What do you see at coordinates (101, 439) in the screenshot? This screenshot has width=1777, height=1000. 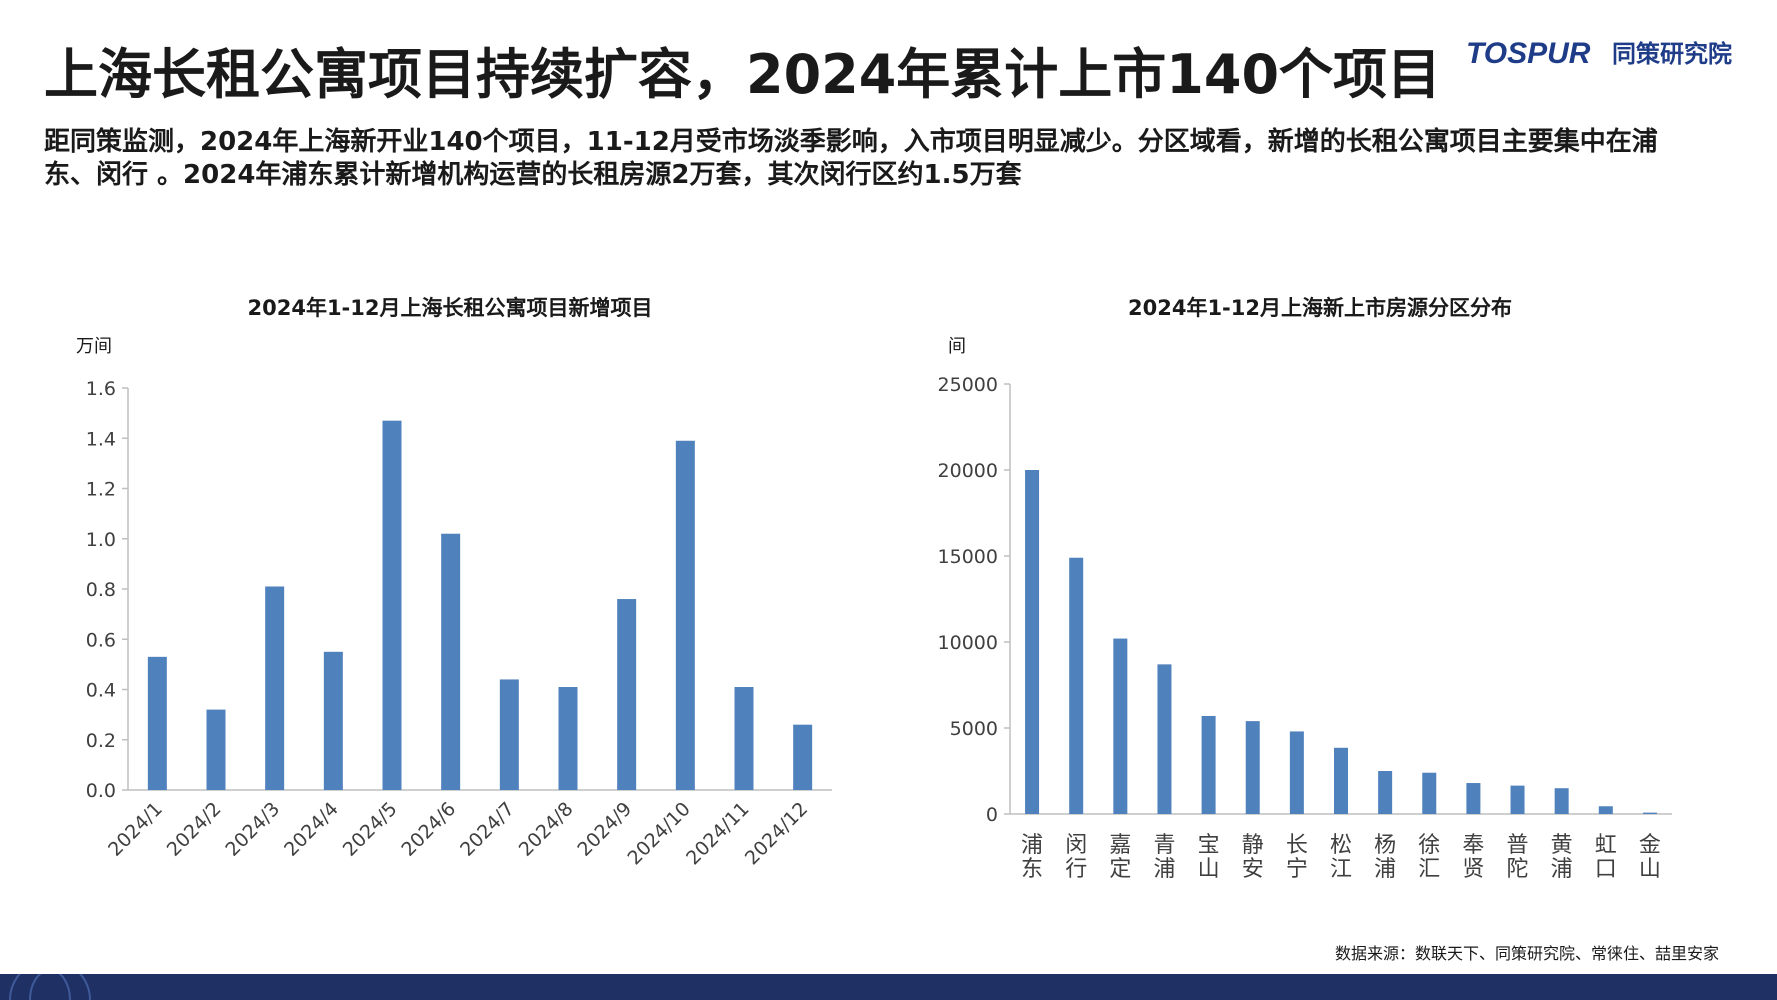 I see `y-tick-label: 1.4` at bounding box center [101, 439].